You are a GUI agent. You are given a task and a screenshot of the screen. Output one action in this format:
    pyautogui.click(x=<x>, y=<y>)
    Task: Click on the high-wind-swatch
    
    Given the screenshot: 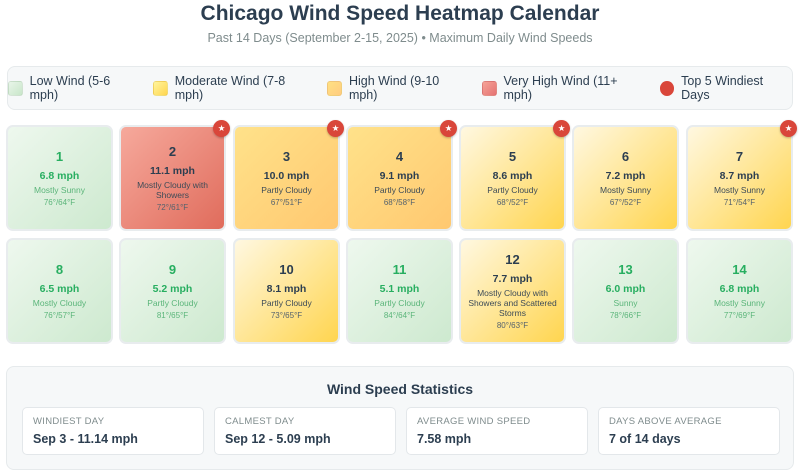 What is the action you would take?
    pyautogui.click(x=334, y=88)
    